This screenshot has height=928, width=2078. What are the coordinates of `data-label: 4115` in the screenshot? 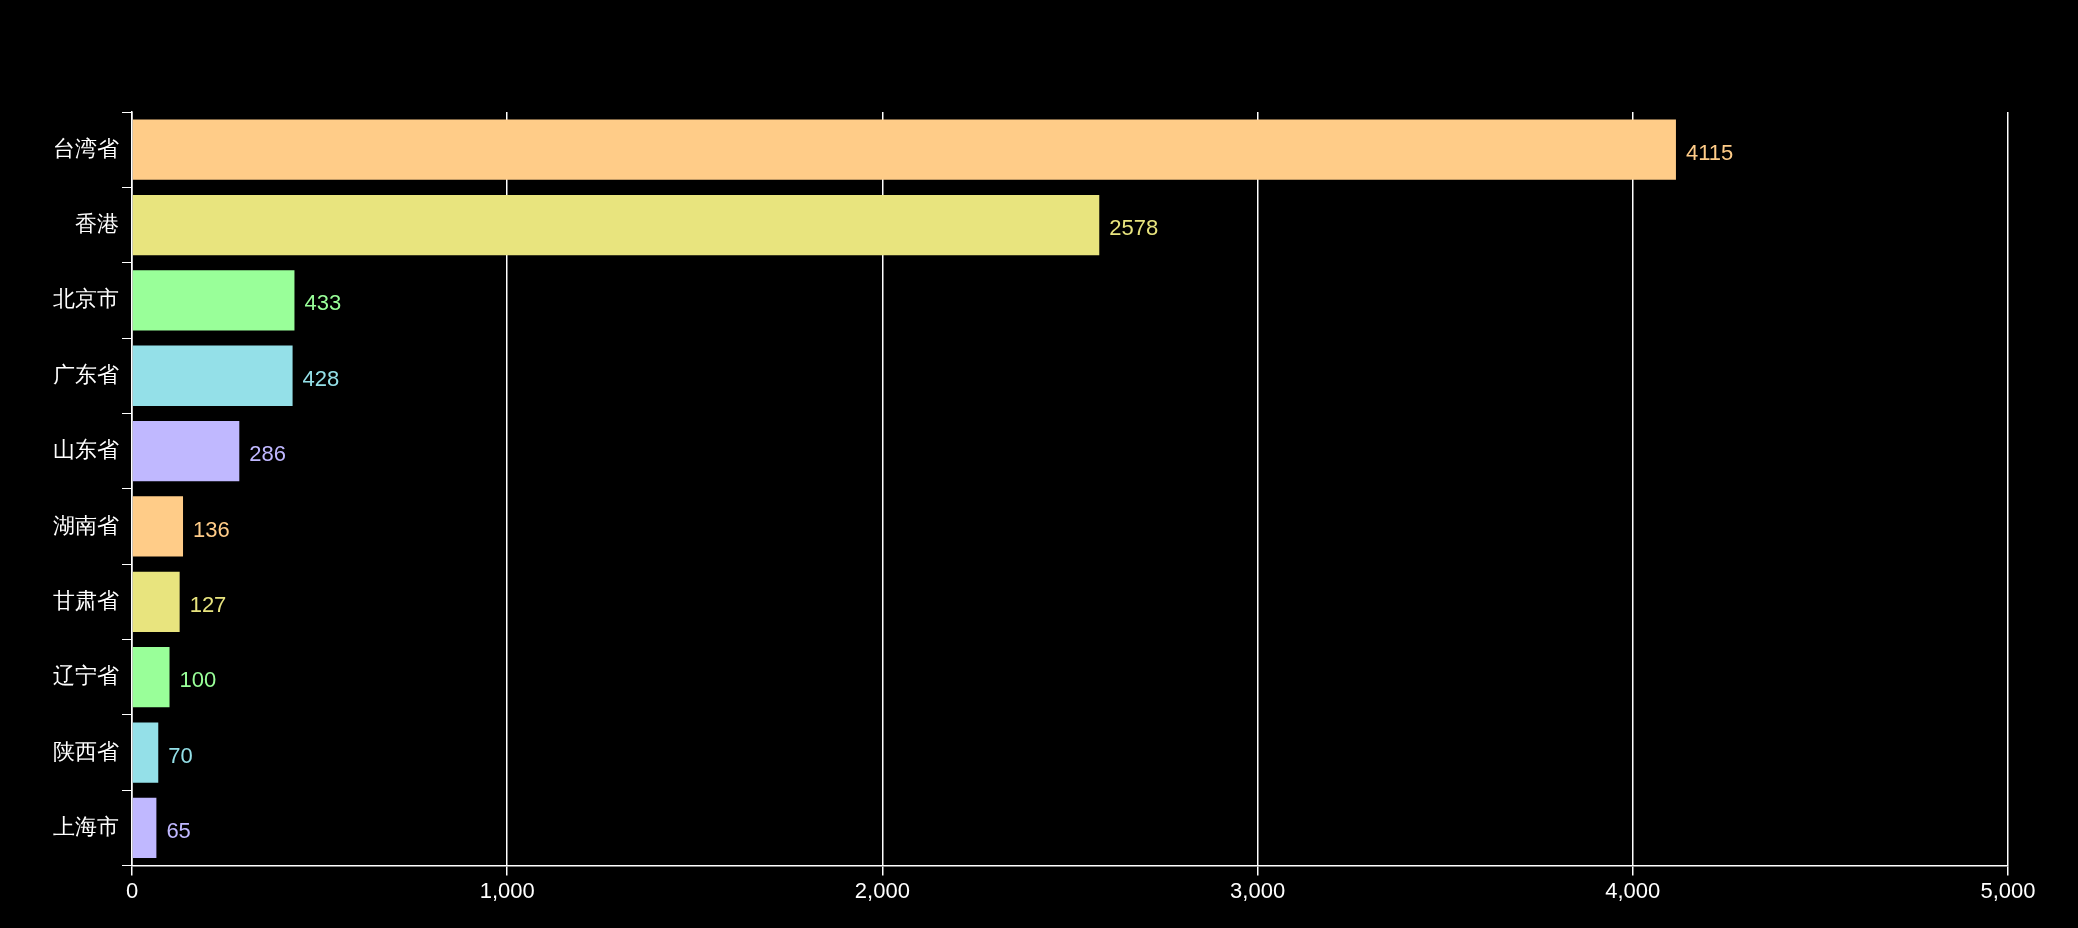 It's located at (1709, 152).